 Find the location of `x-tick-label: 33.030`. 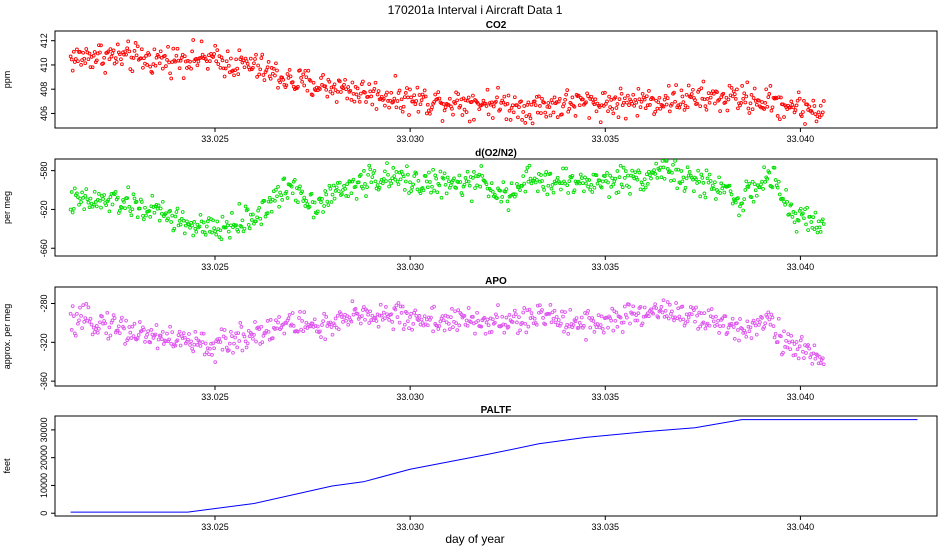

x-tick-label: 33.030 is located at coordinates (410, 527).